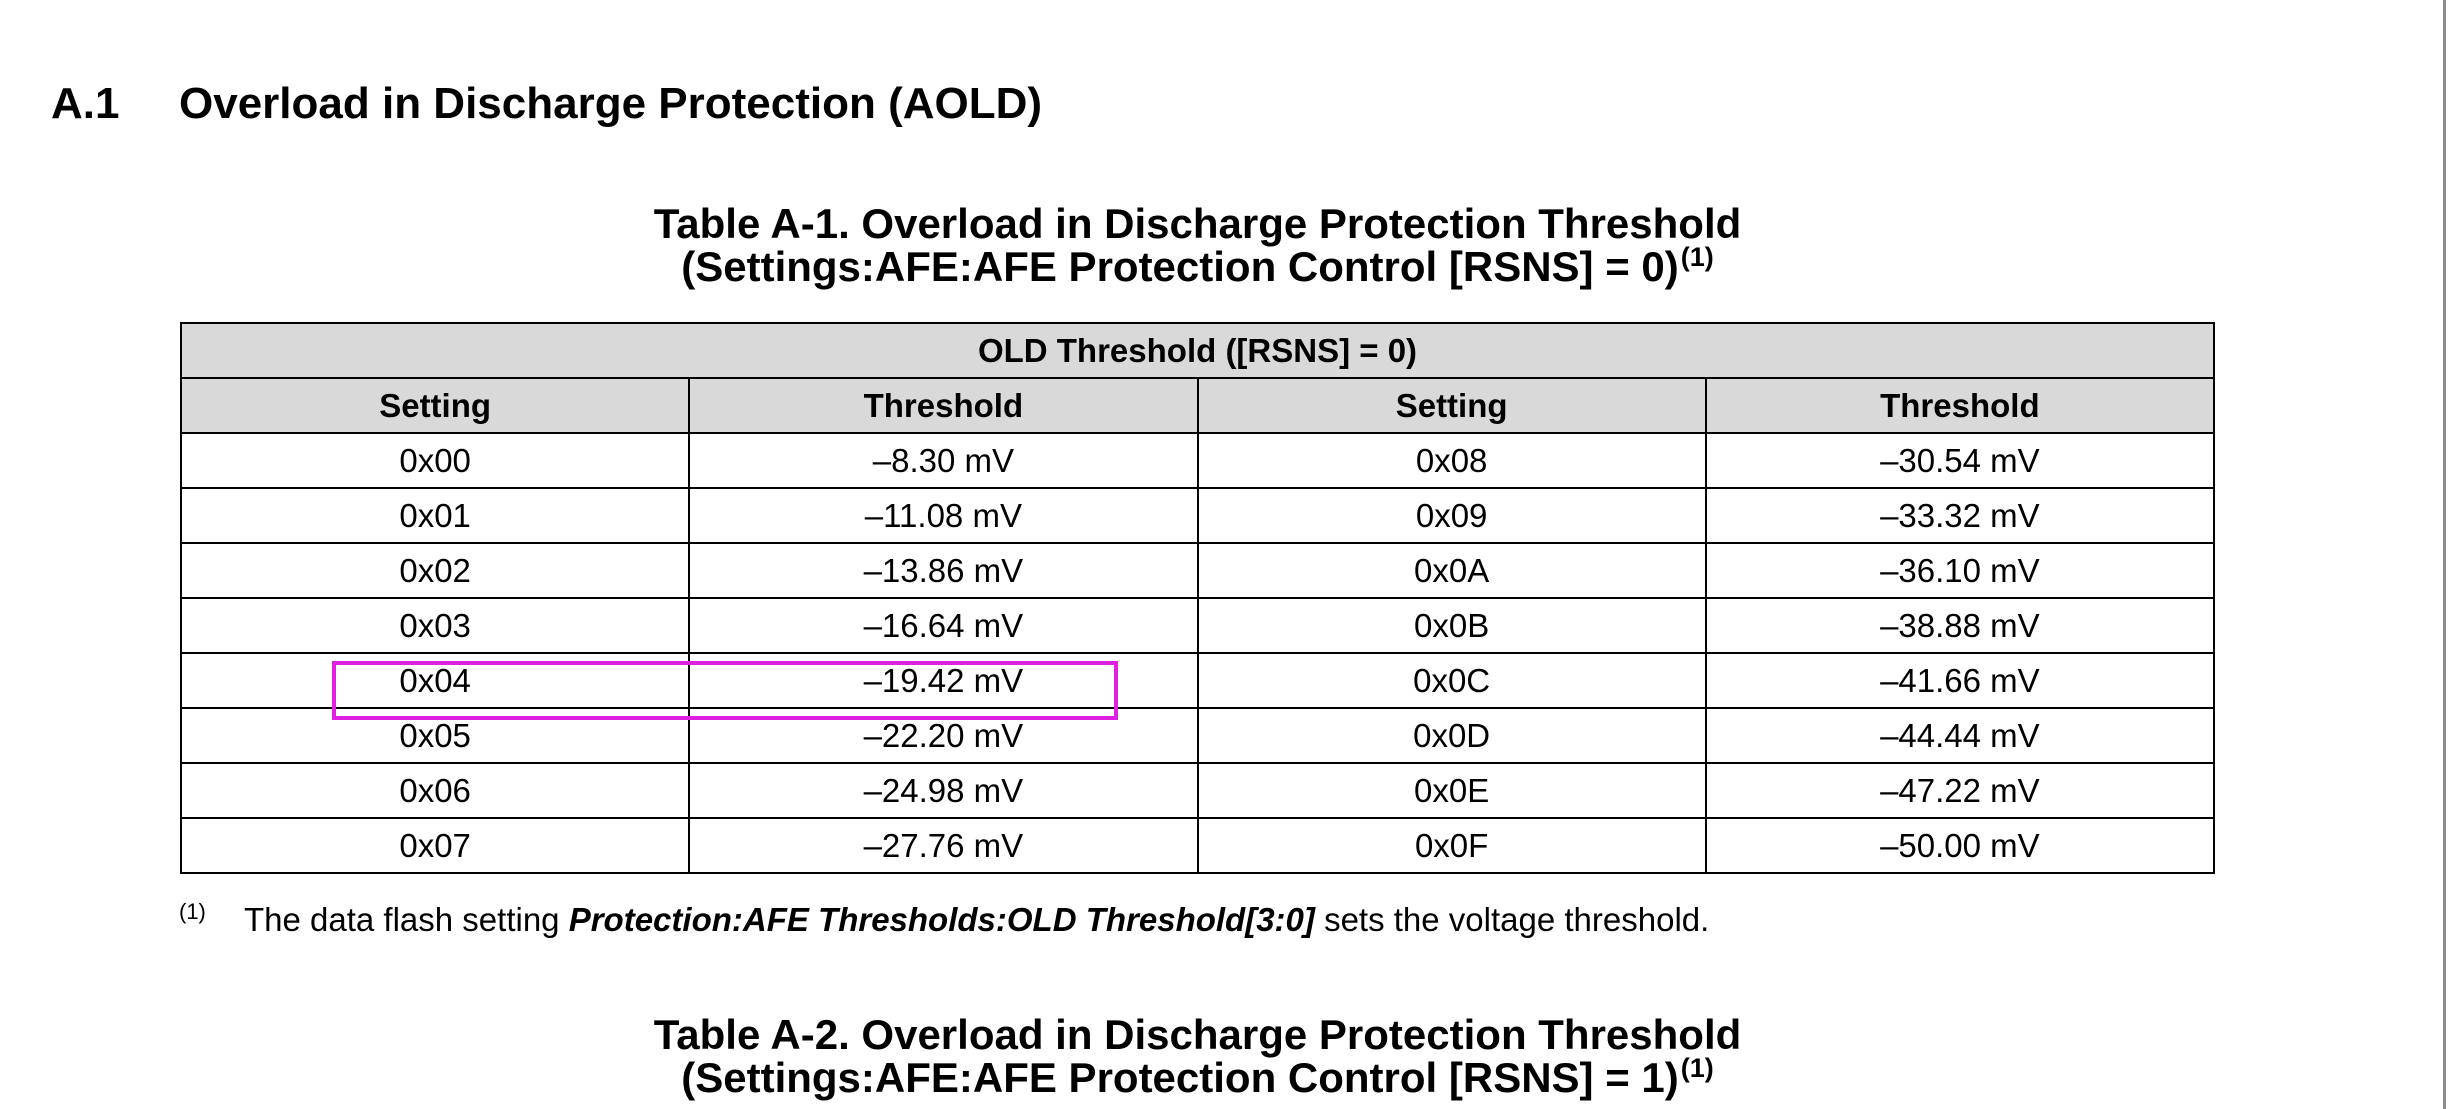  I want to click on threshold-cell: –11.08 mV, so click(943, 515).